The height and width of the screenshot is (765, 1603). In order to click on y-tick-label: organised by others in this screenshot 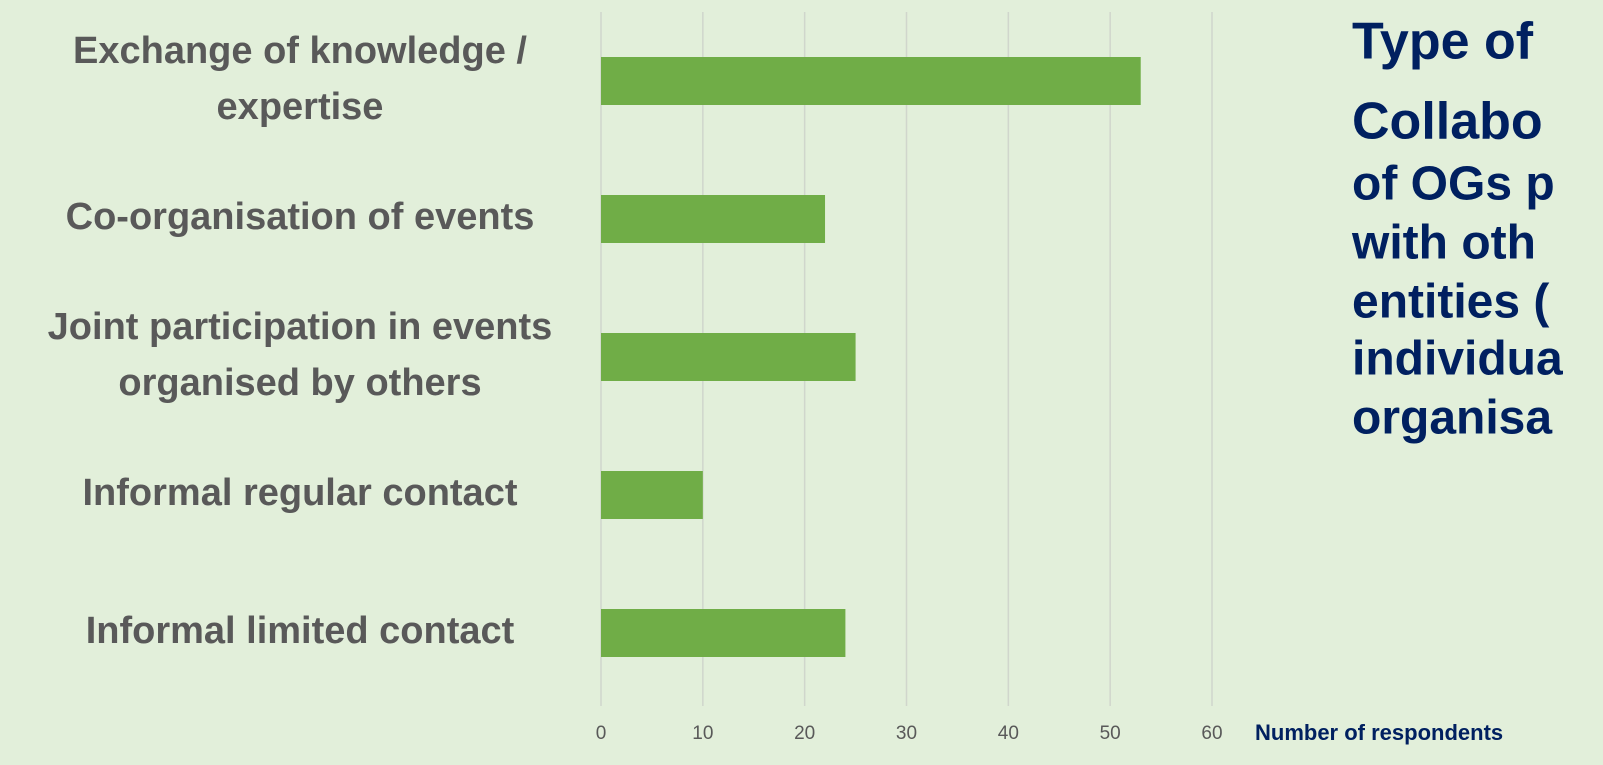, I will do `click(299, 383)`.